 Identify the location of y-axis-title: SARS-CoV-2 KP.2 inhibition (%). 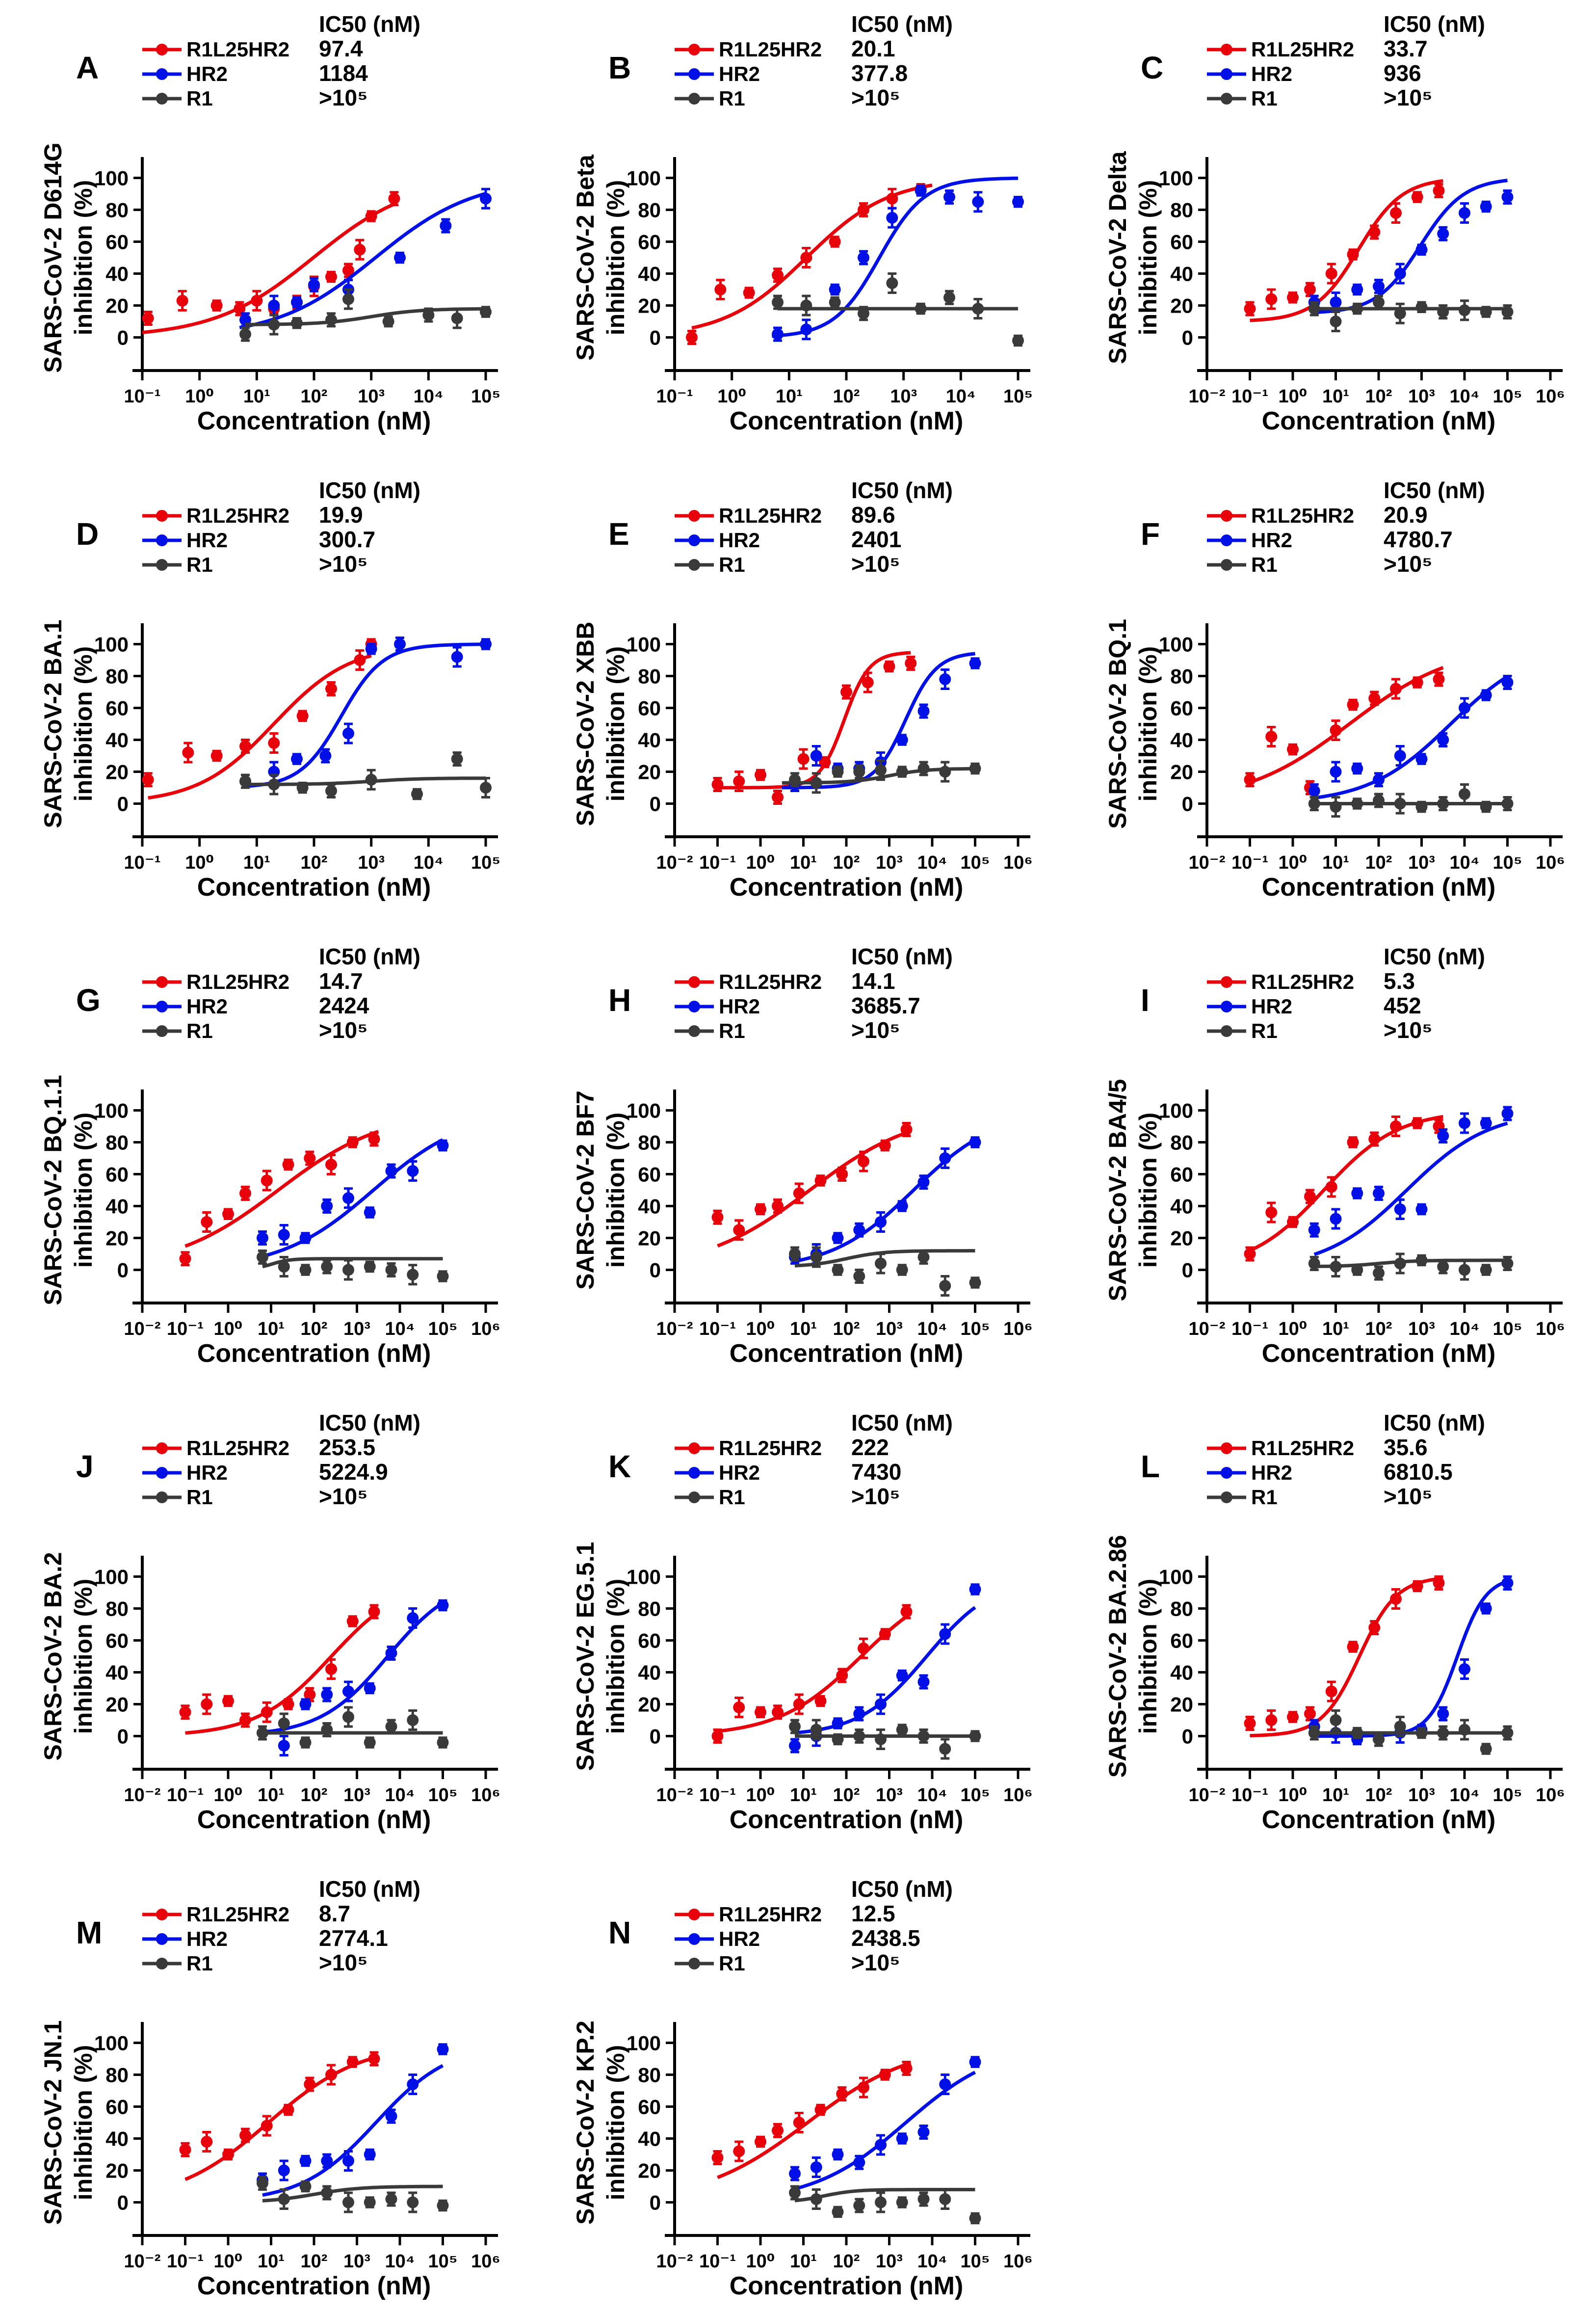
(600, 2123).